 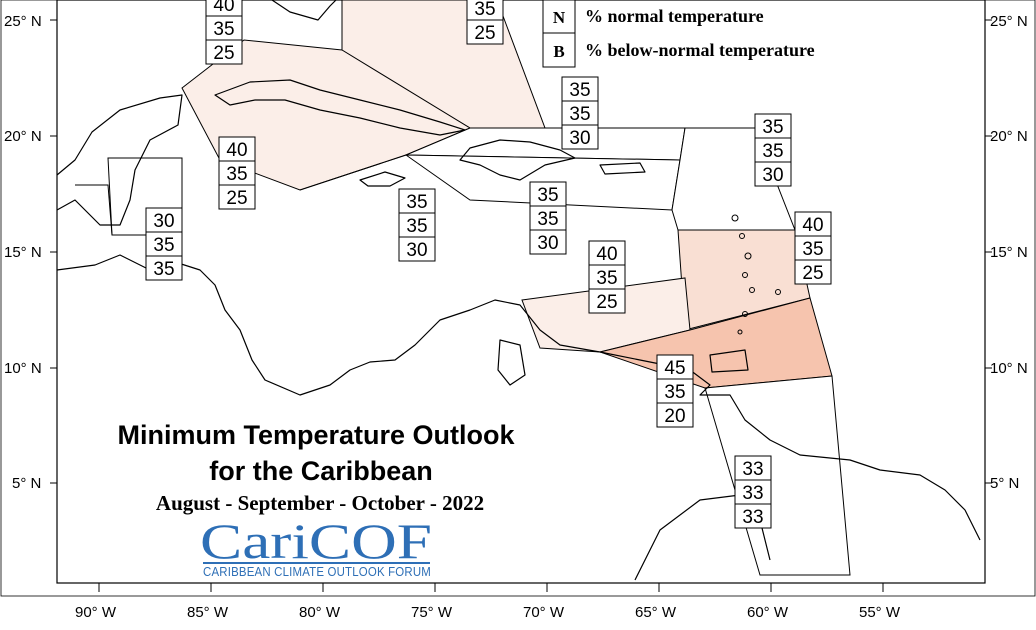 I want to click on forecast-box-turks-caicos: 35 35 30, so click(x=580, y=113).